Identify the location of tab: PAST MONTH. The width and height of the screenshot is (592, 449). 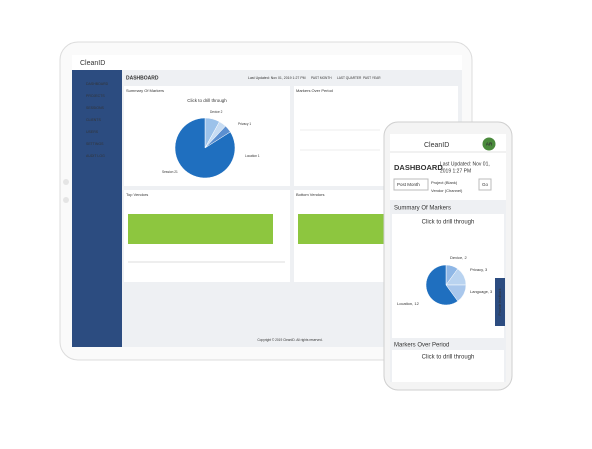
(321, 78).